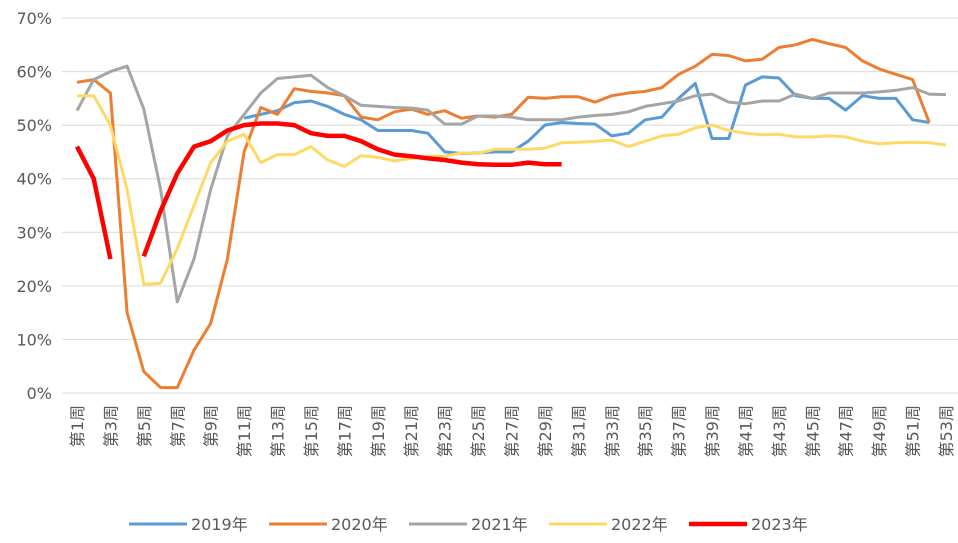 This screenshot has height=543, width=958. What do you see at coordinates (913, 431) in the screenshot?
I see `x-tick-label: 第51周` at bounding box center [913, 431].